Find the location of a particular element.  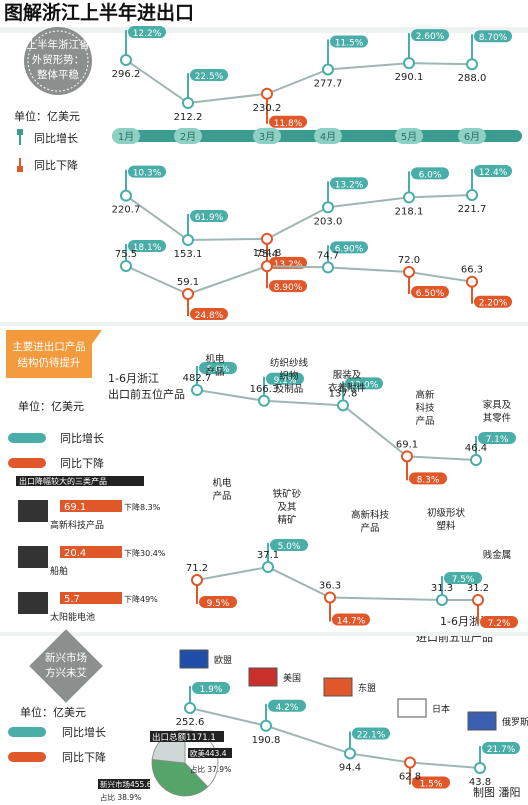

export-product-4-line-1: 其零件 is located at coordinates (497, 418).